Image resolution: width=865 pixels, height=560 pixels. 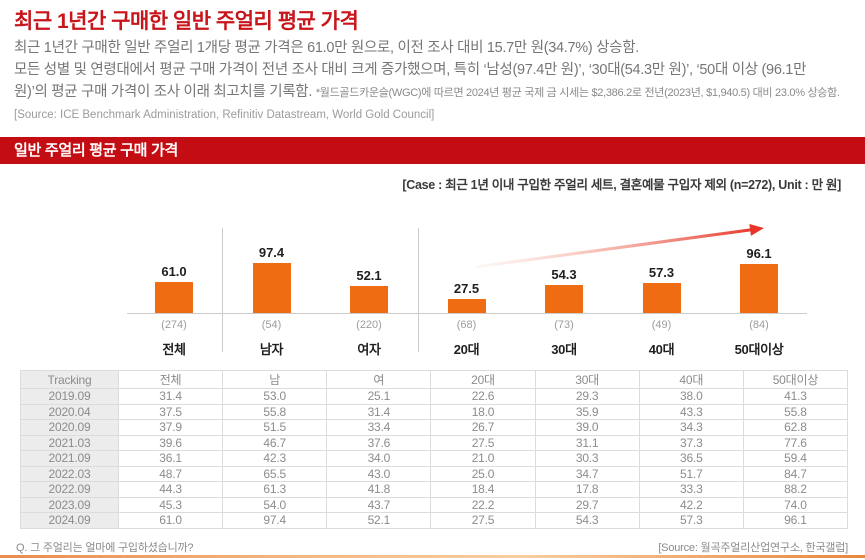 What do you see at coordinates (483, 473) in the screenshot?
I see `row-value: 25.0` at bounding box center [483, 473].